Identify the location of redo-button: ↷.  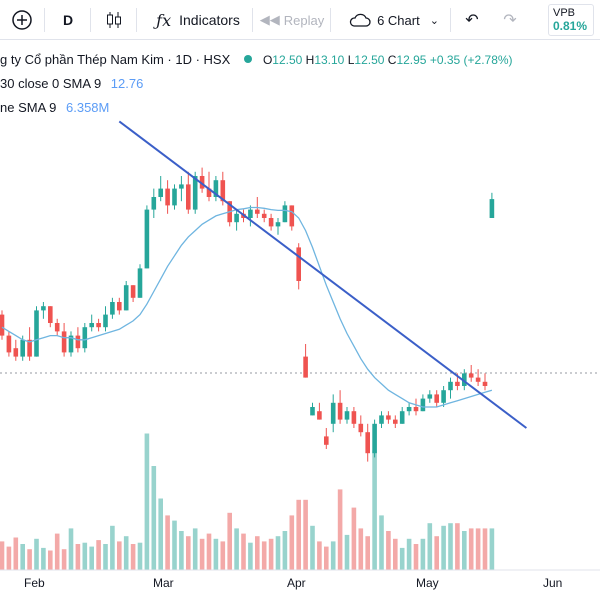
(510, 20).